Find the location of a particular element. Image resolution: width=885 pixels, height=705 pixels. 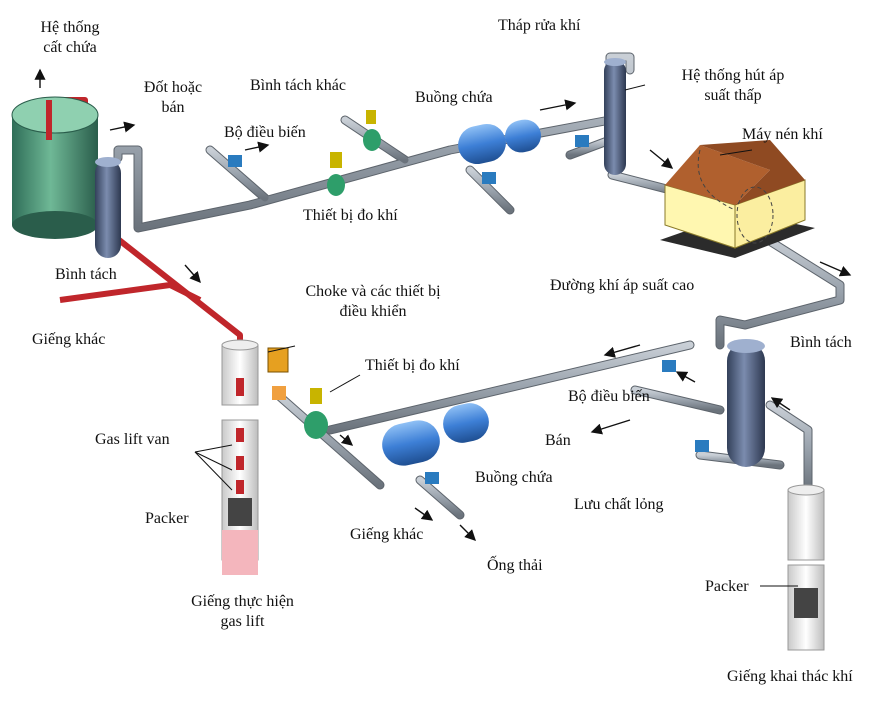

label-high-pressure-line: Đường khí áp suất cao is located at coordinates (622, 285).